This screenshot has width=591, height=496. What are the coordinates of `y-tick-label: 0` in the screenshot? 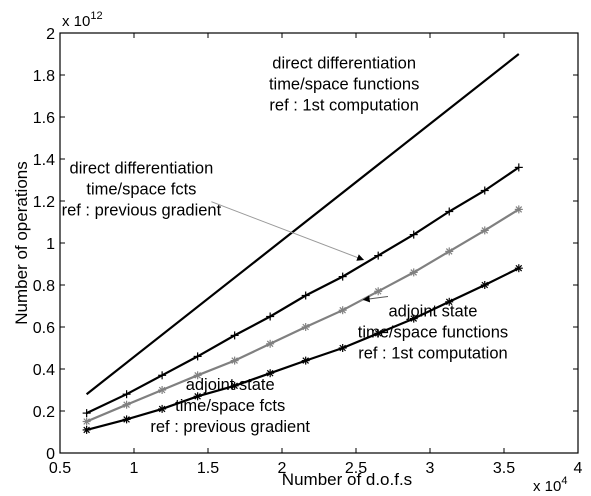 It's located at (50, 454).